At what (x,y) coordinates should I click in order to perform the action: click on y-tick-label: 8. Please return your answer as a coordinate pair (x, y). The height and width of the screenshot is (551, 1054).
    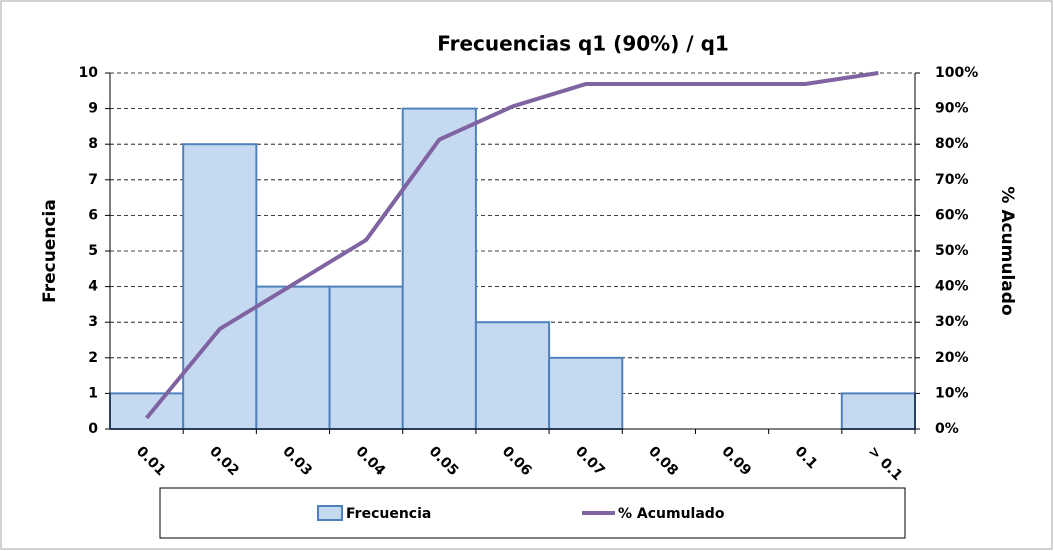
    Looking at the image, I should click on (93, 144).